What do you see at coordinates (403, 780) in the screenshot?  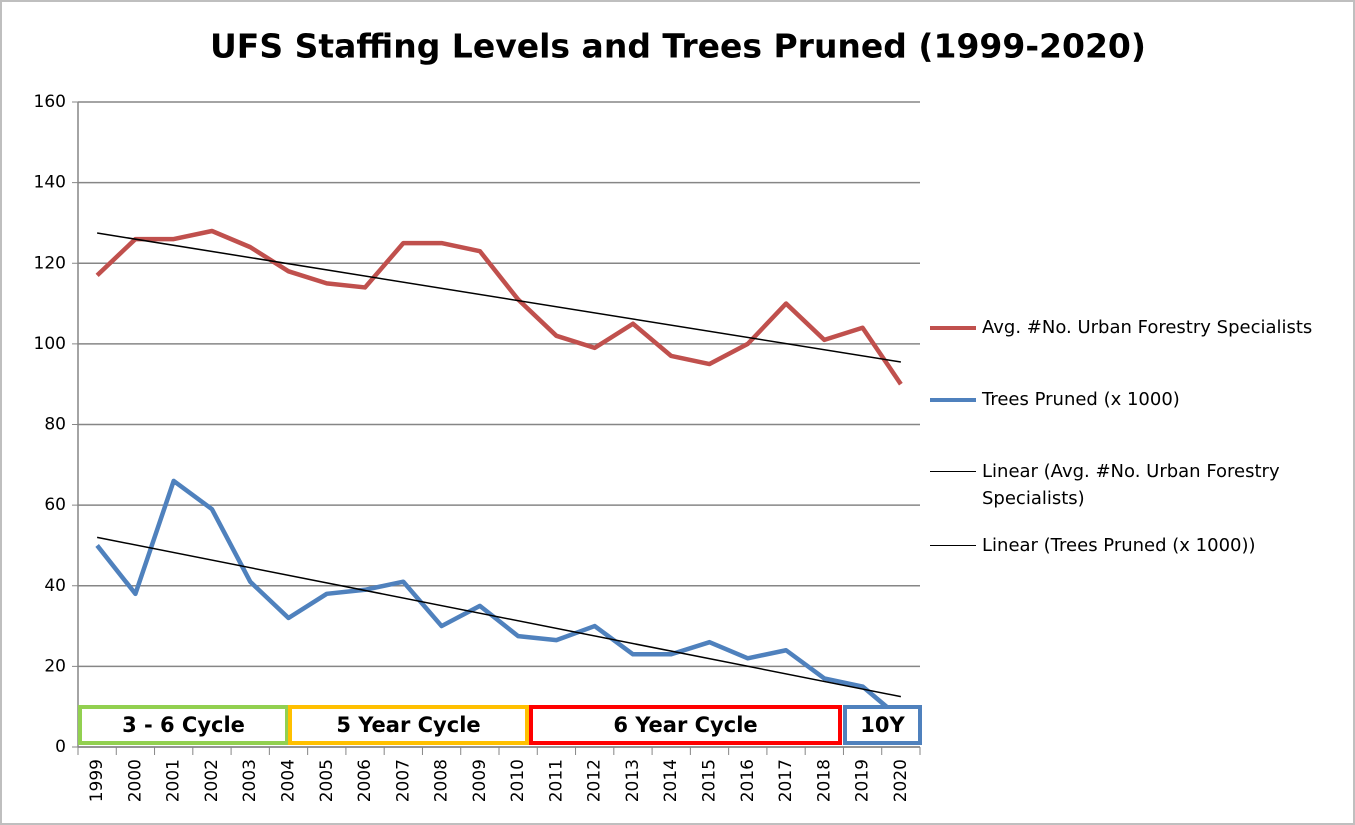 I see `x-tick-label: 2007` at bounding box center [403, 780].